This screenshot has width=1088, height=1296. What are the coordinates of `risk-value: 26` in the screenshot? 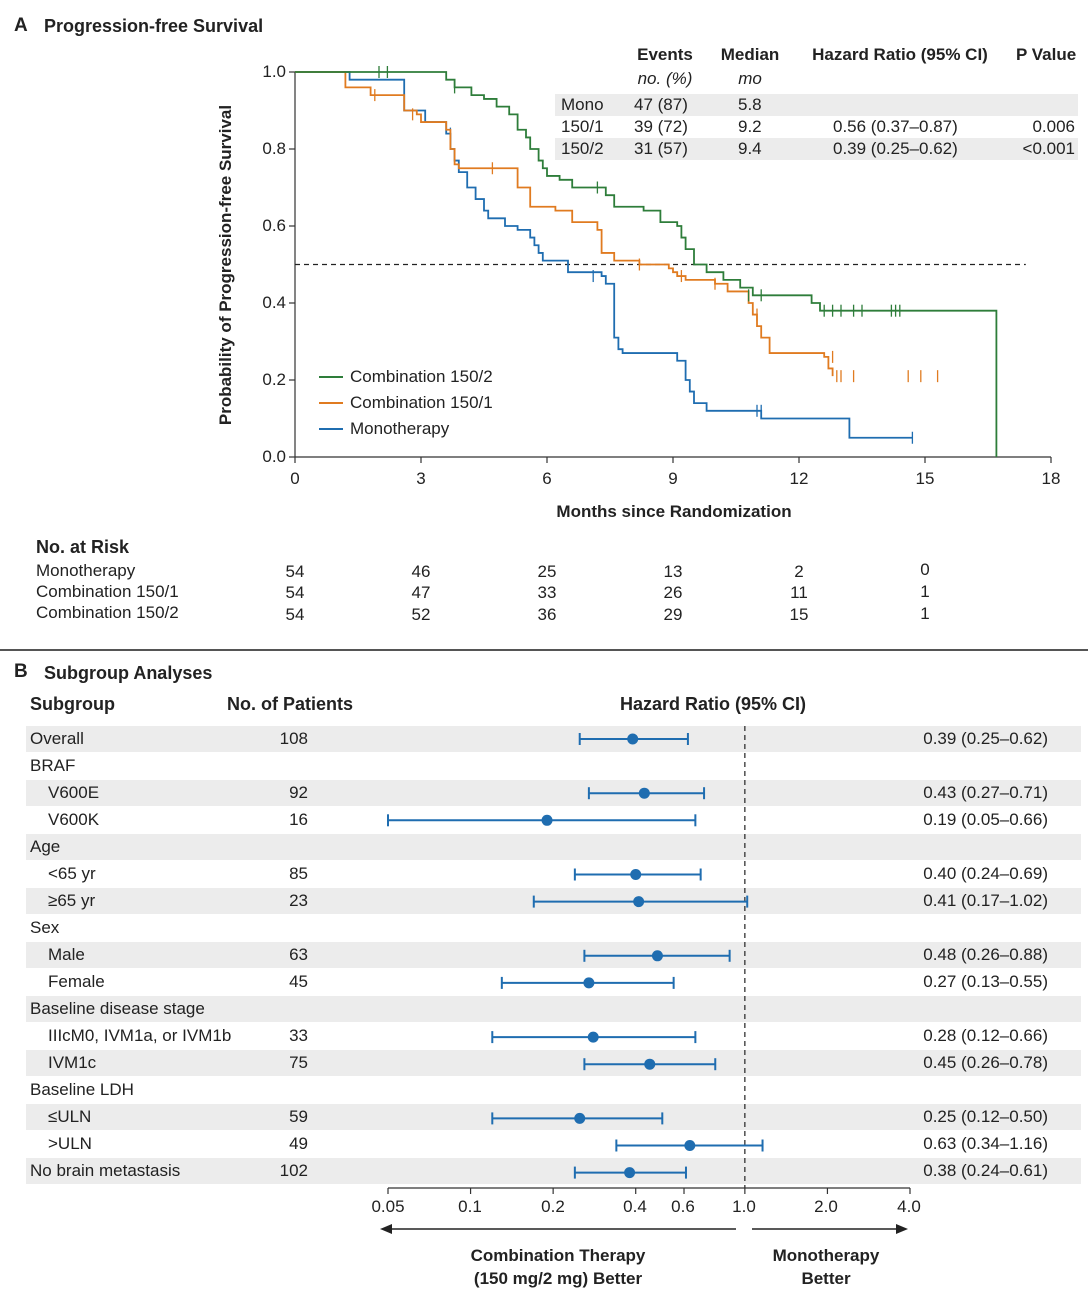 It's located at (673, 592).